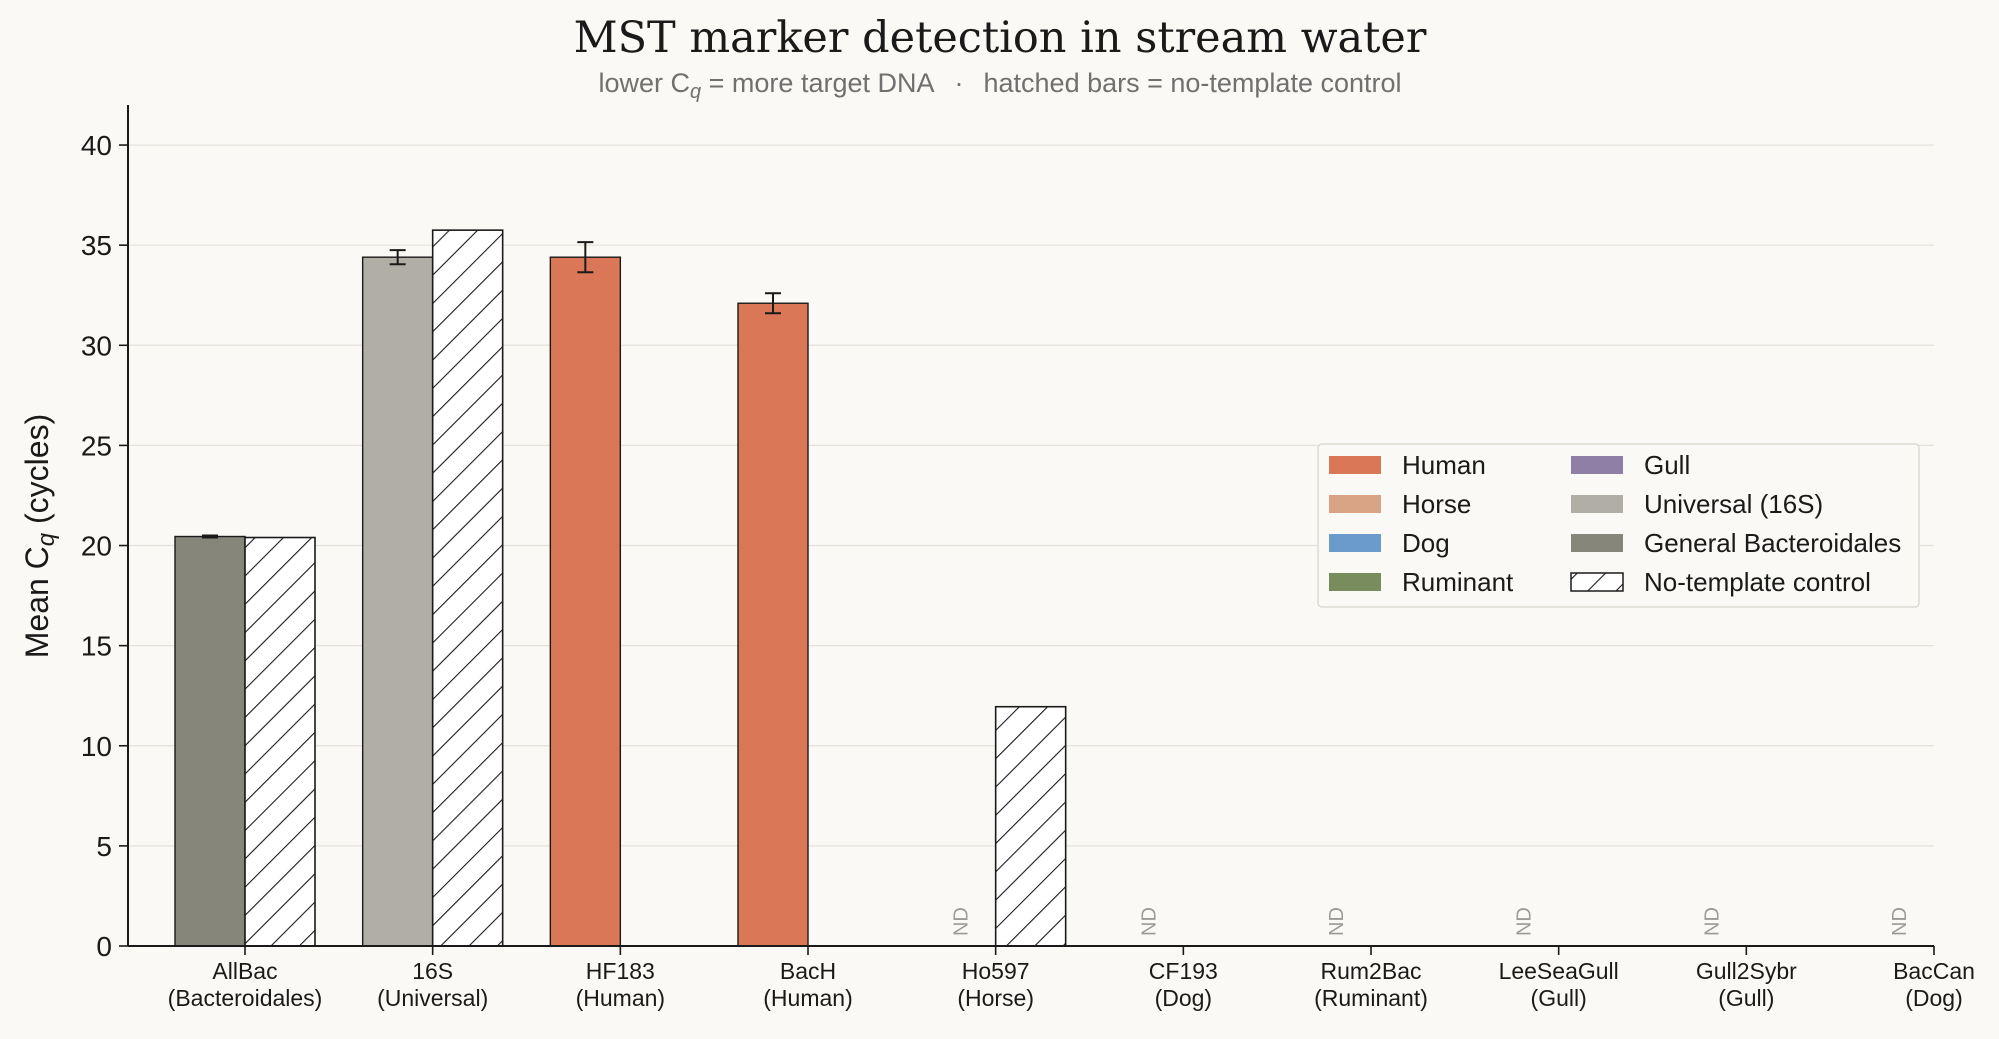  What do you see at coordinates (807, 984) in the screenshot?
I see `x-tick-label: BacH (Human)` at bounding box center [807, 984].